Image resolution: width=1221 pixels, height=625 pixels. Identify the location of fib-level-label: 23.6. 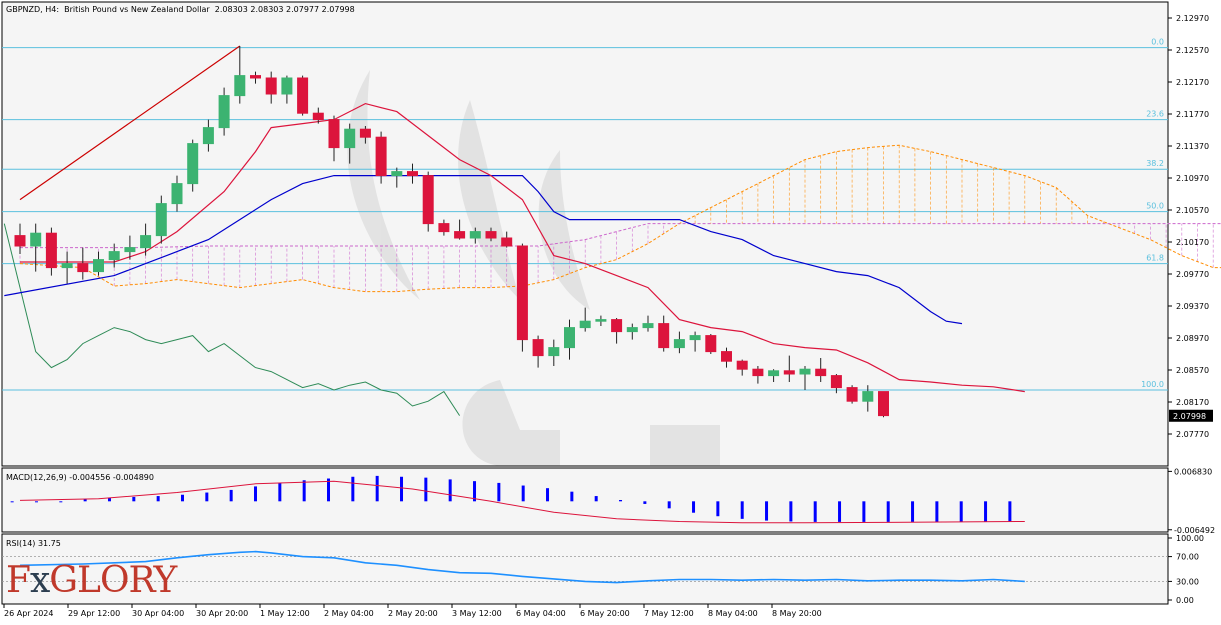
(1155, 114).